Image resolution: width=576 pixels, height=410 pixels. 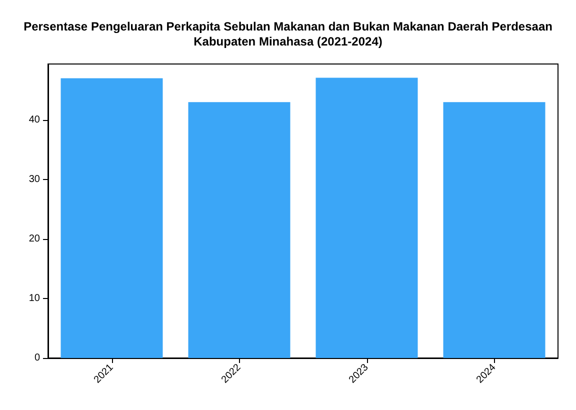 I want to click on y-tick-label: 20, so click(x=34, y=238).